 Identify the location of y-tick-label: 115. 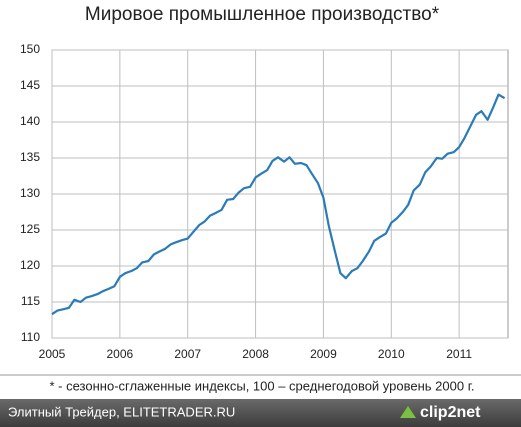
(30, 301).